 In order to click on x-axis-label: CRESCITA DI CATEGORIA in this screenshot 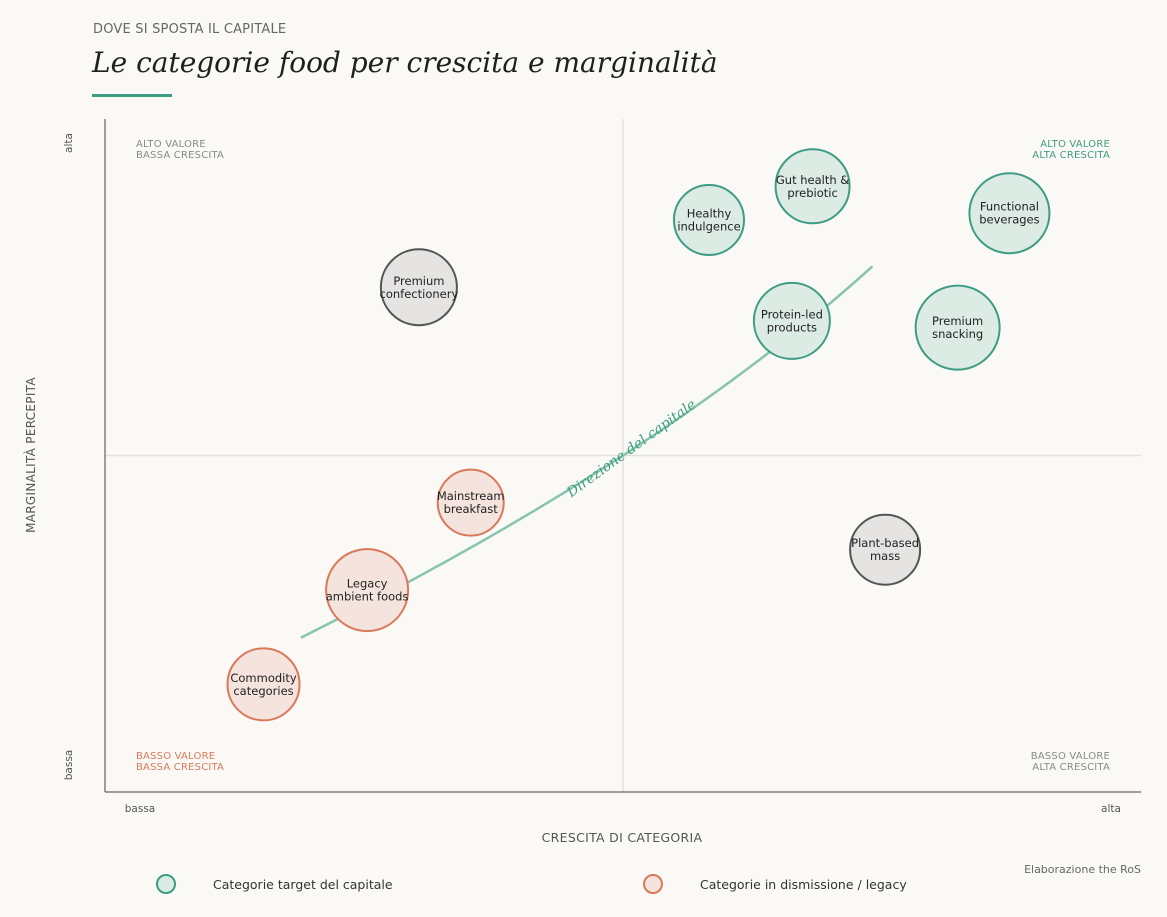, I will do `click(622, 837)`.